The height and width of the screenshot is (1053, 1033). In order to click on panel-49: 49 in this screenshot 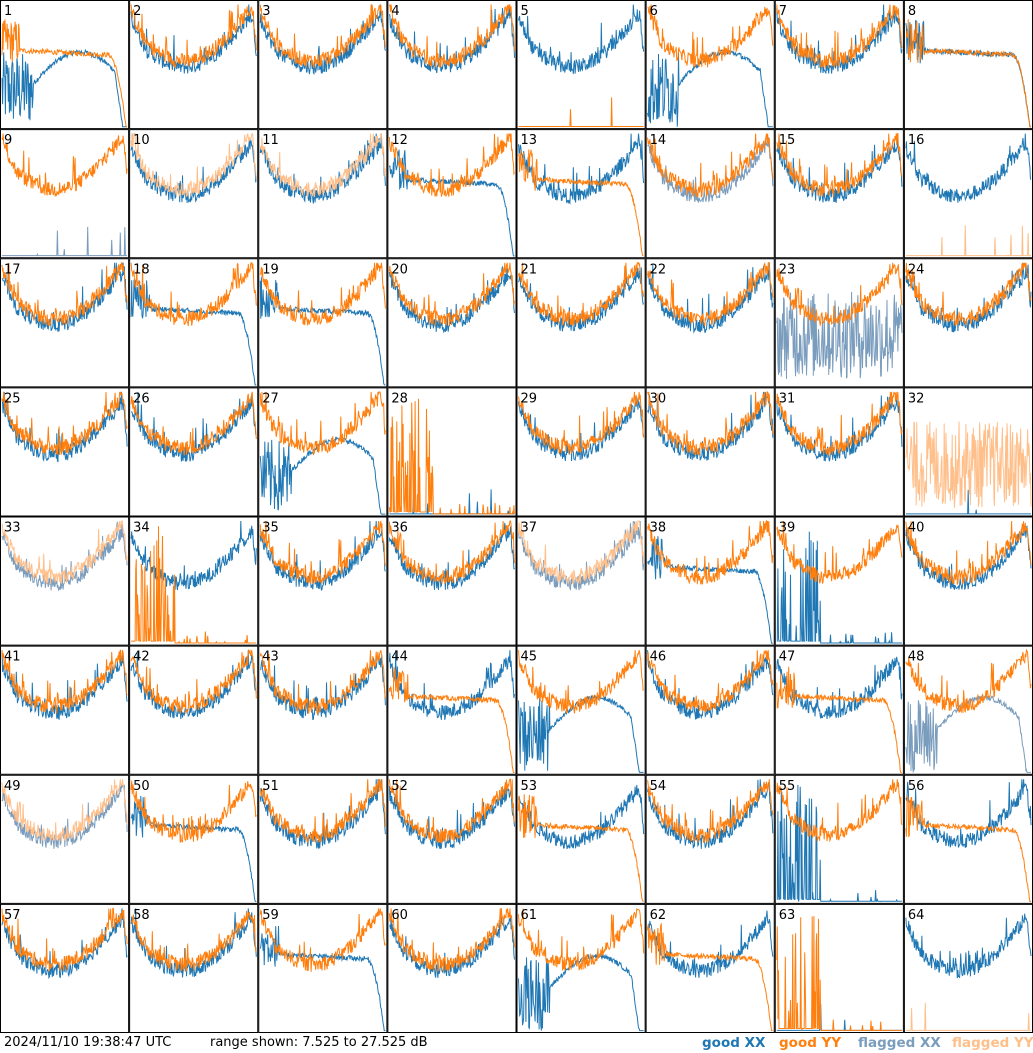, I will do `click(65, 839)`.